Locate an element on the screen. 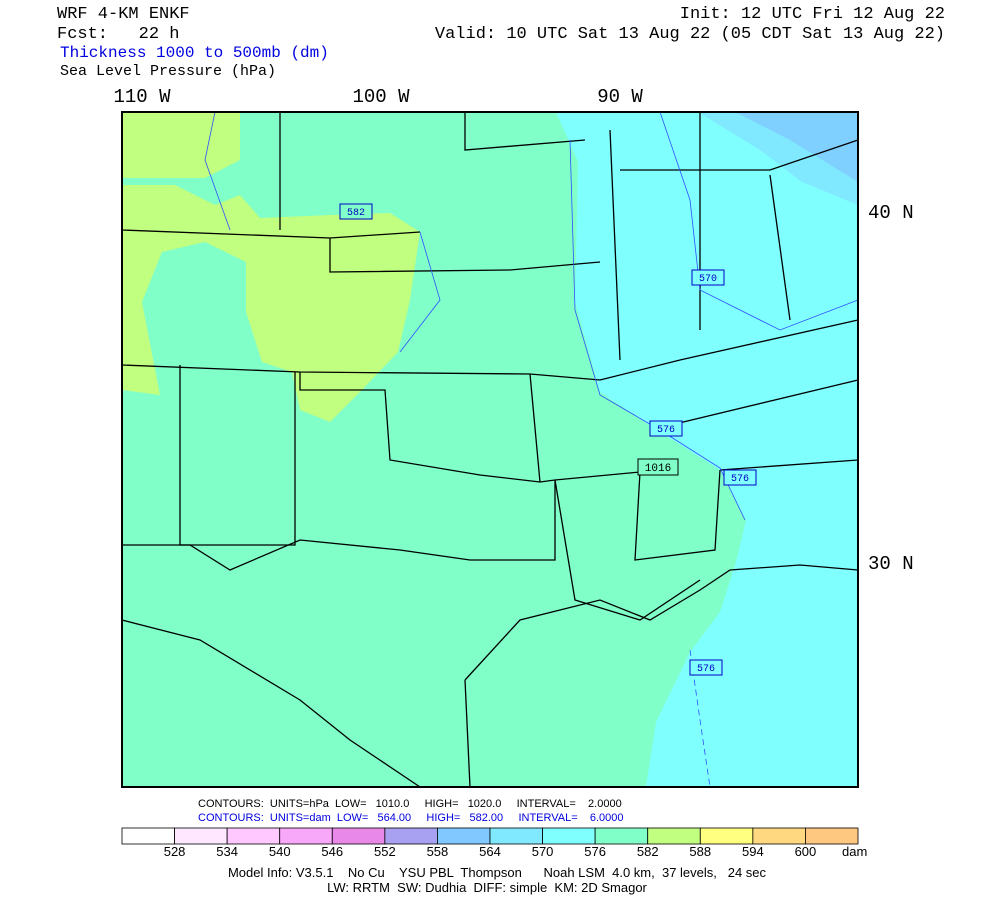 The image size is (1000, 900). lat-label: 40 N is located at coordinates (891, 213).